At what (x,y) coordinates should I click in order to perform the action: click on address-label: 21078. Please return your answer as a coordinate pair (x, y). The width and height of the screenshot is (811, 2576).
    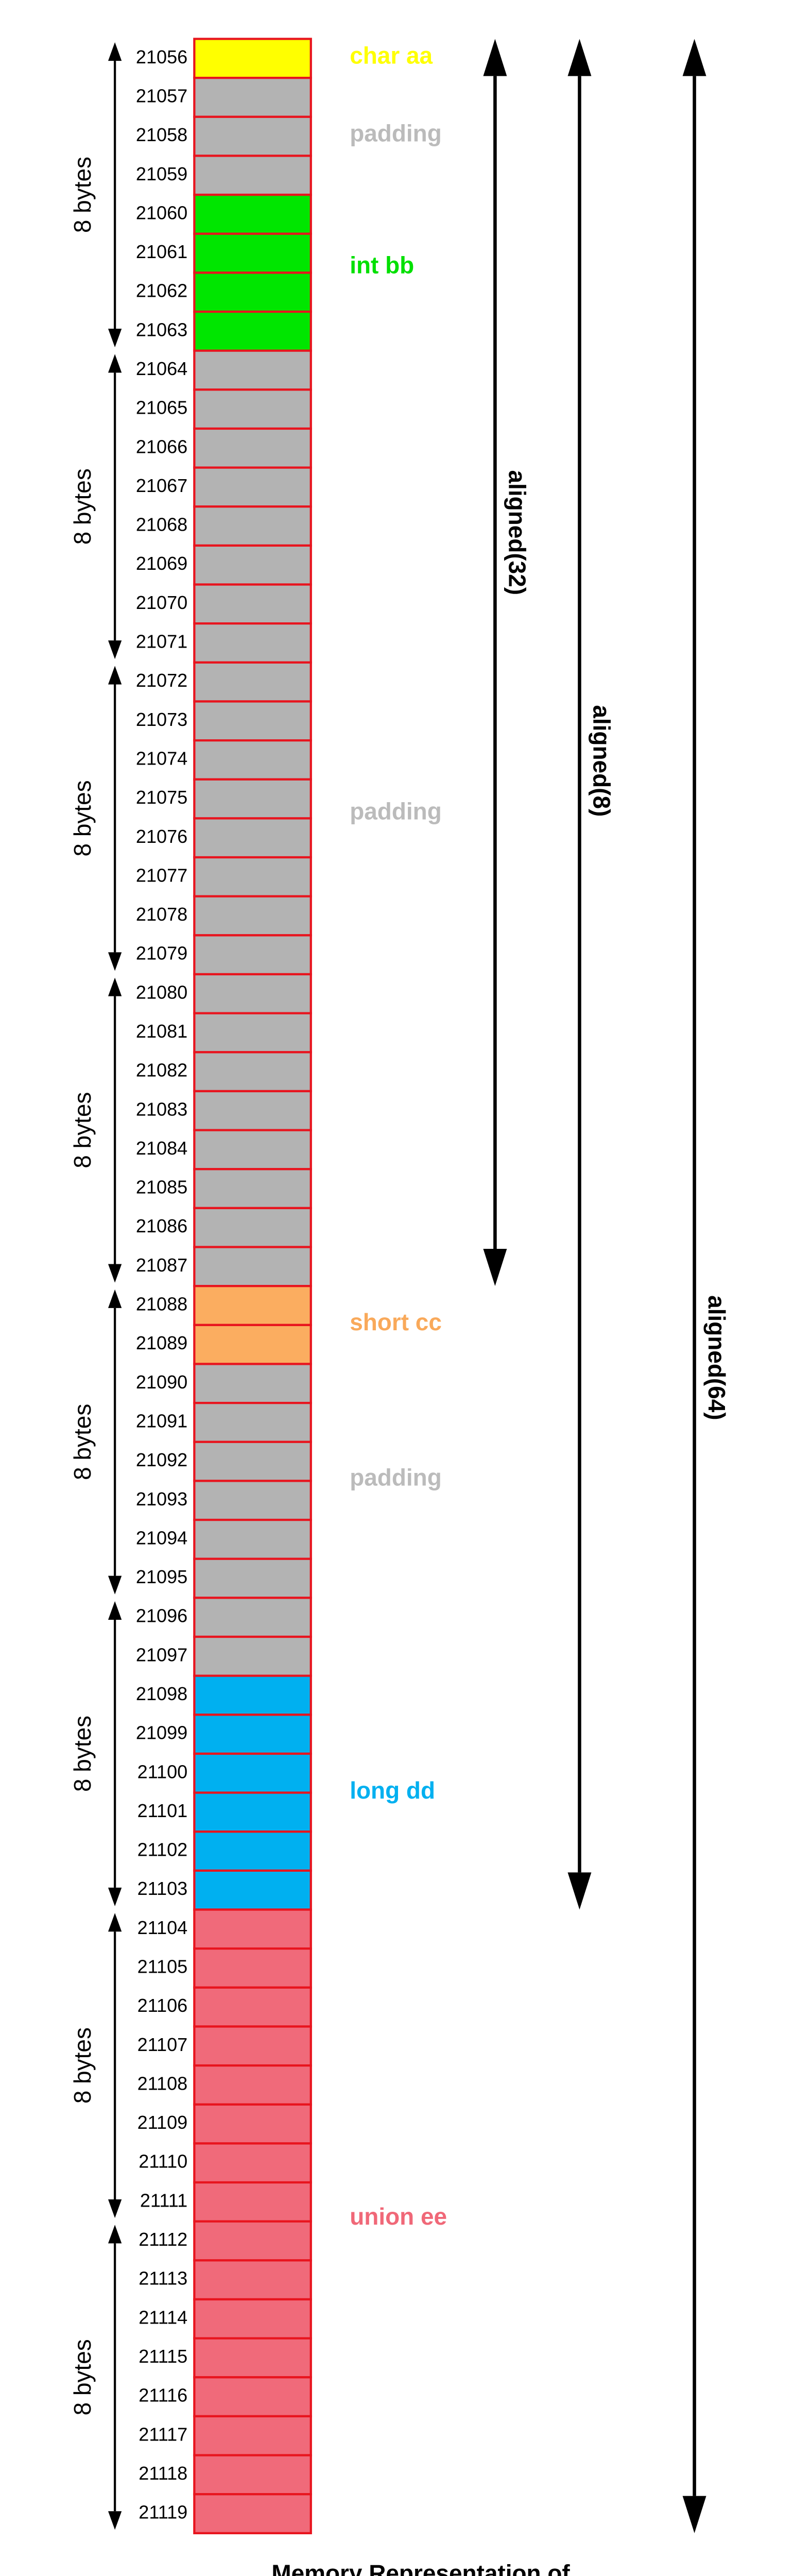
    Looking at the image, I should click on (161, 914).